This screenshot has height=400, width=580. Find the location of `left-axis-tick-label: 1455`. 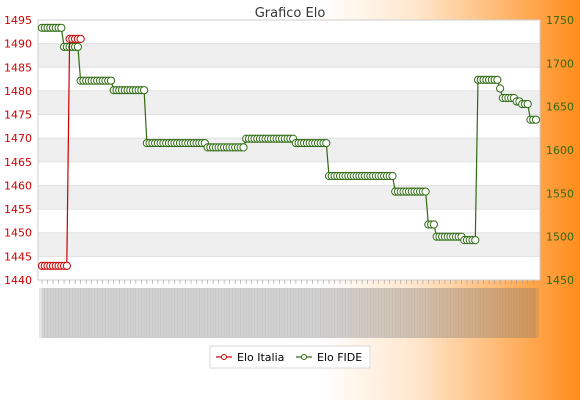

left-axis-tick-label: 1455 is located at coordinates (18, 209).